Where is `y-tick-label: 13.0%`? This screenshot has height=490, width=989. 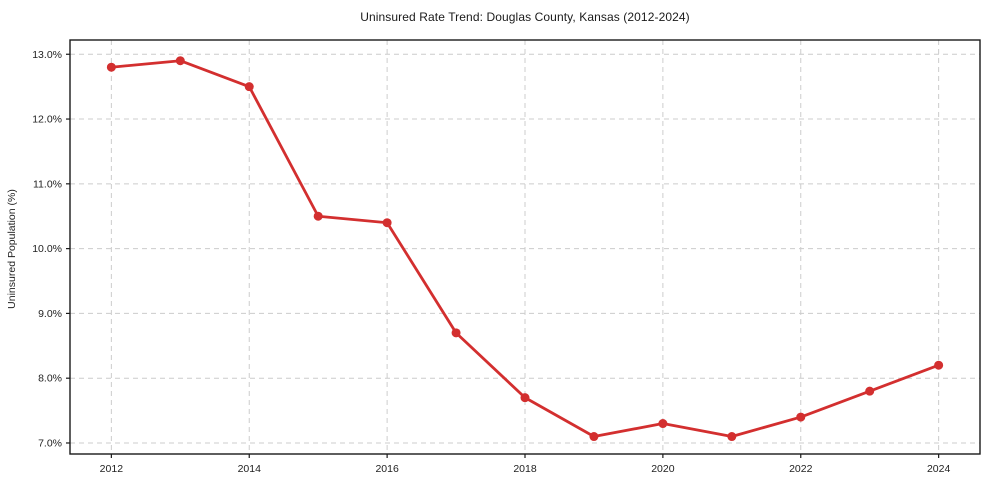
y-tick-label: 13.0% is located at coordinates (47, 55).